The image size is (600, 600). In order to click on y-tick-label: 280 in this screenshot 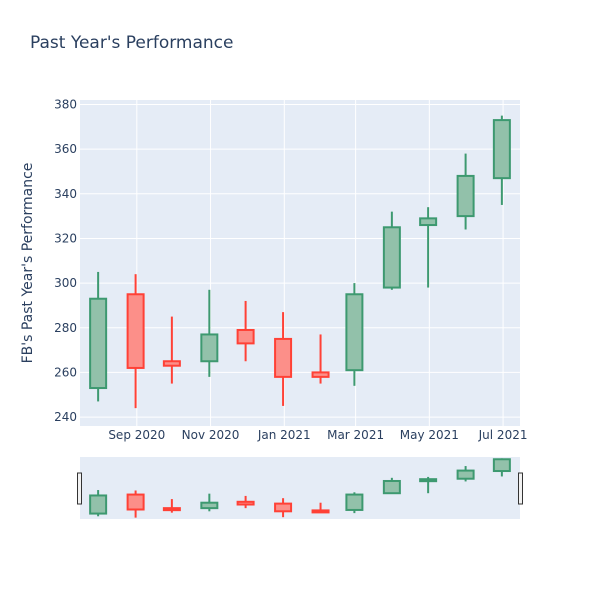, I will do `click(65, 328)`.